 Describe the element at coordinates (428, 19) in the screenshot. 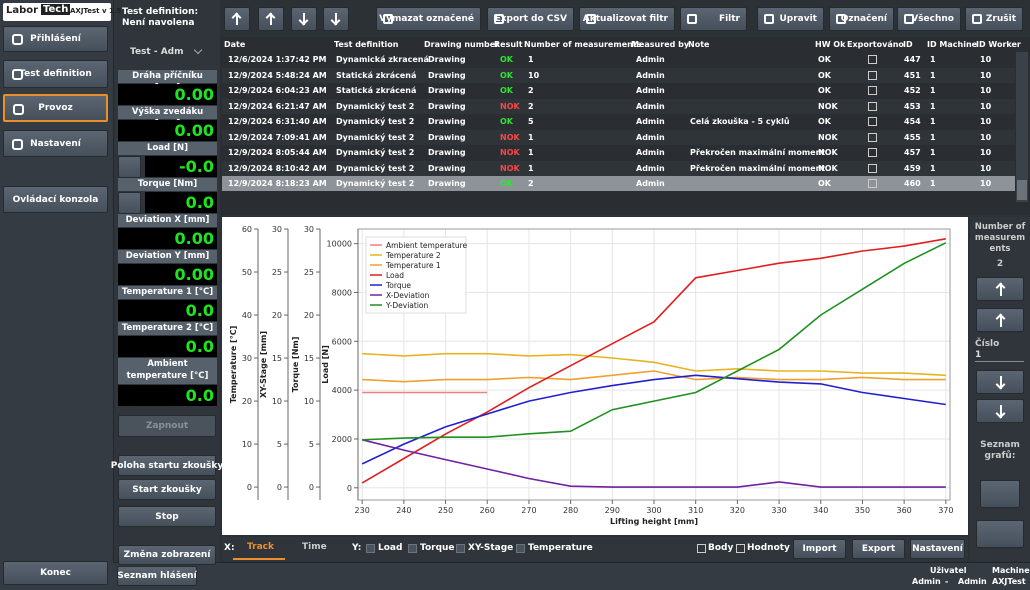

I see `toolbar-button: Vymazat označené` at that location.